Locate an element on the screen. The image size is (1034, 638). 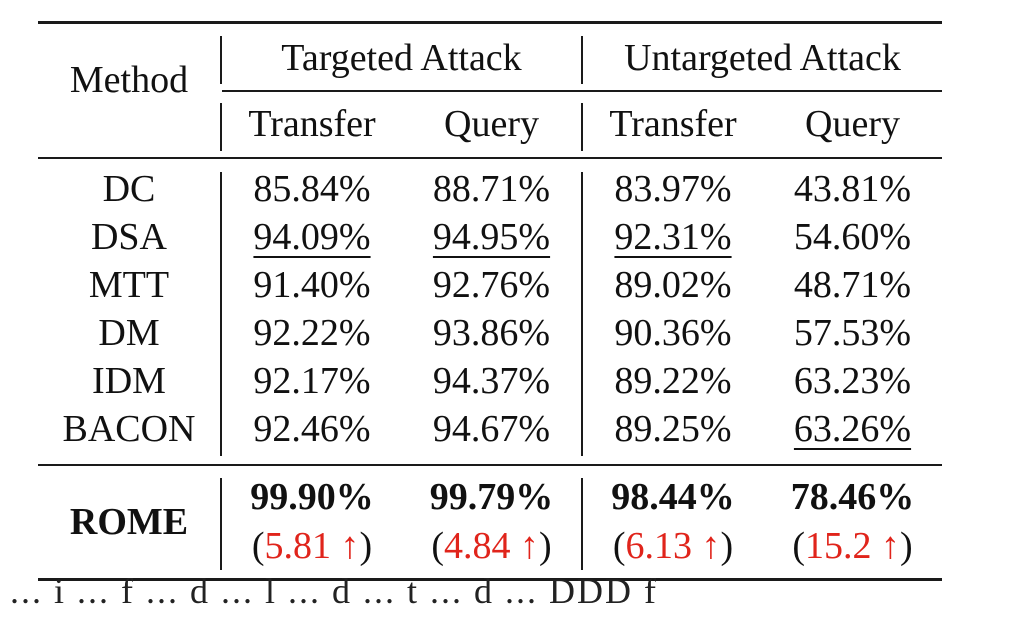
improvement-value: 4.84 ↑ is located at coordinates (491, 546).